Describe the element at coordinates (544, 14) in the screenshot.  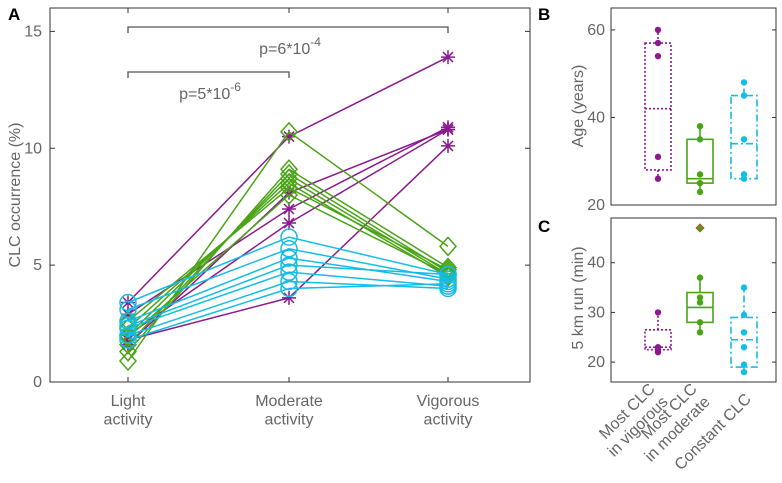
I see `panel-letter-b: B` at that location.